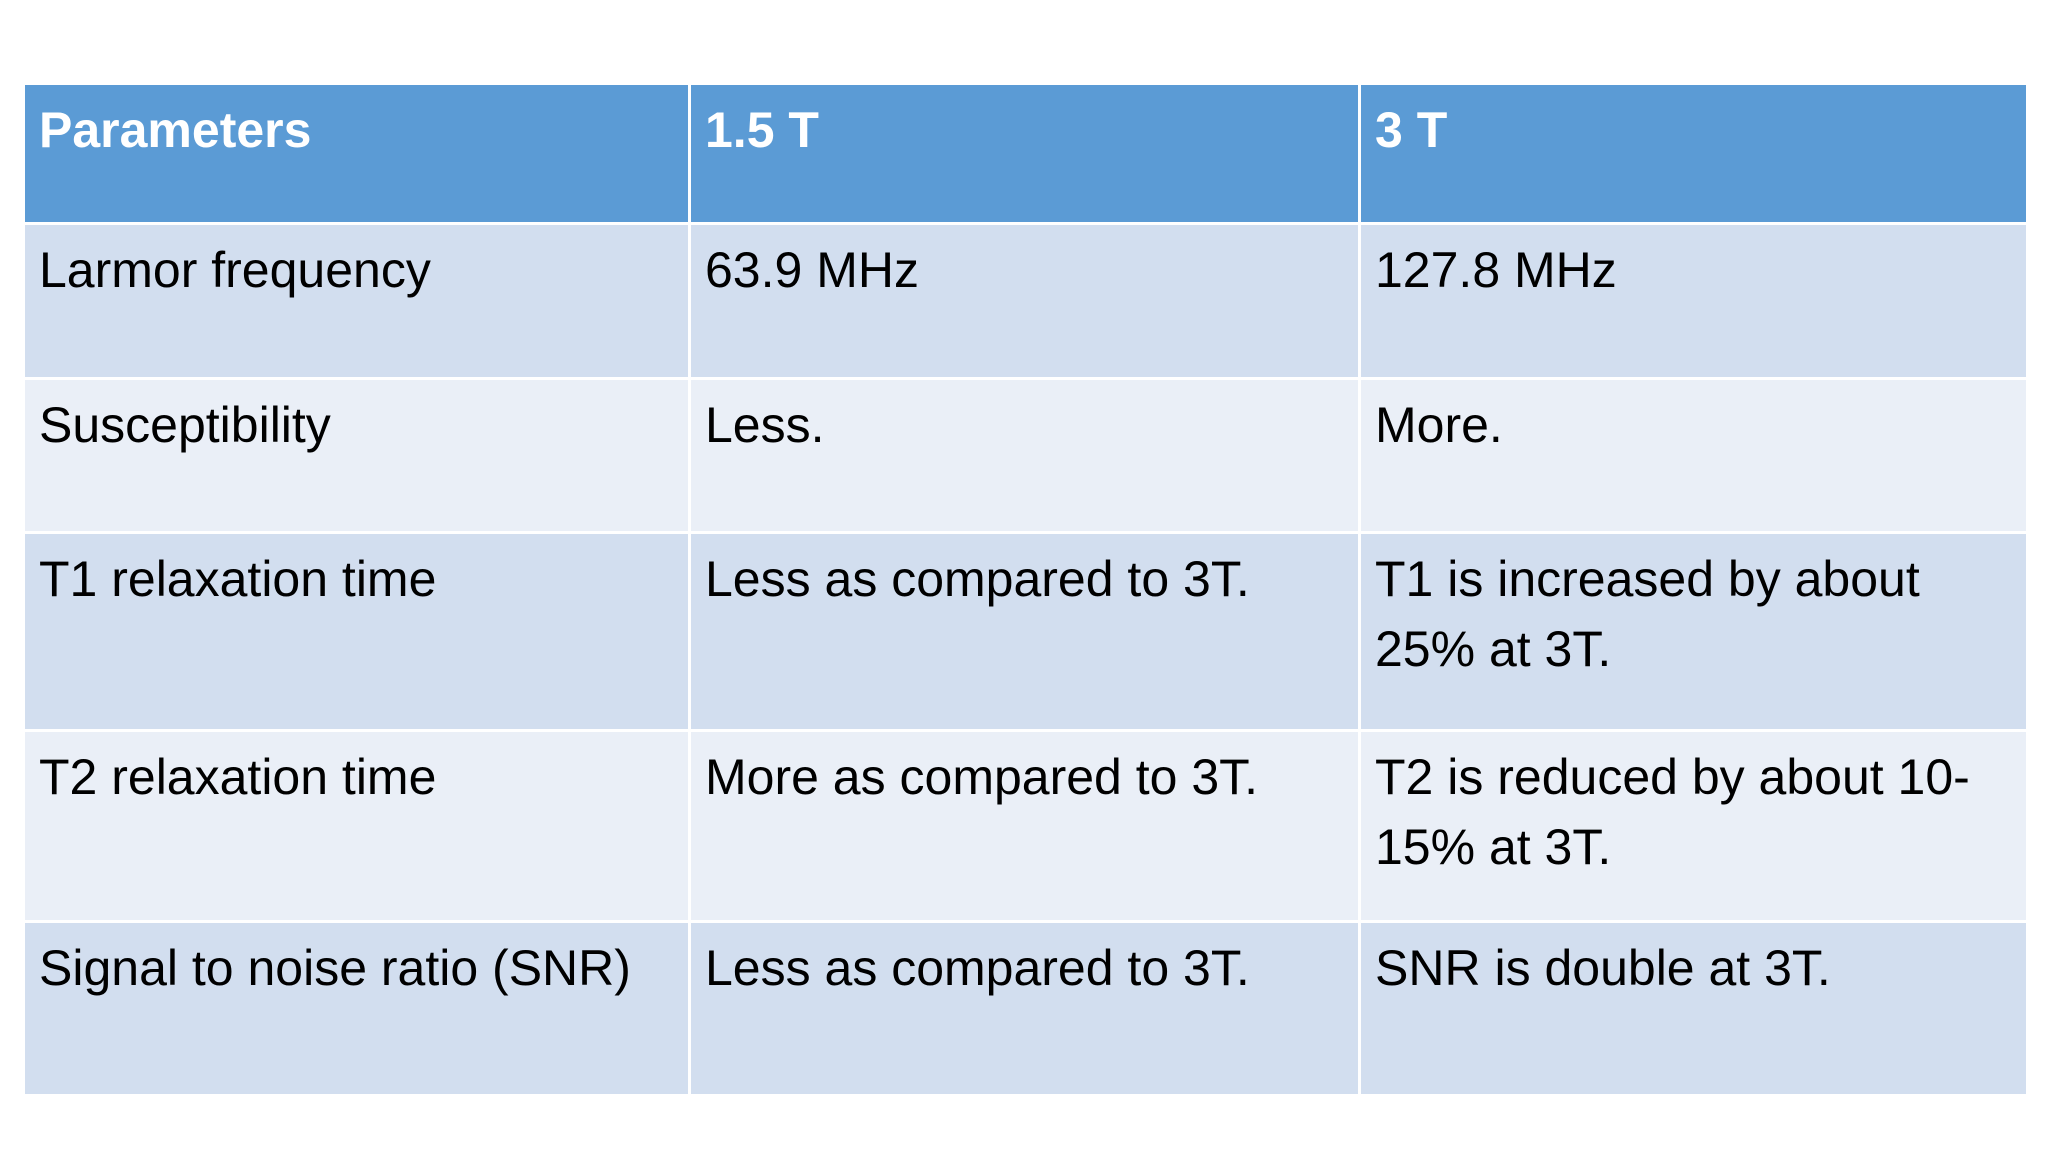 Image resolution: width=2048 pixels, height=1152 pixels. Describe the element at coordinates (1693, 1008) in the screenshot. I see `table-cell: SNR is double at 3T.` at that location.